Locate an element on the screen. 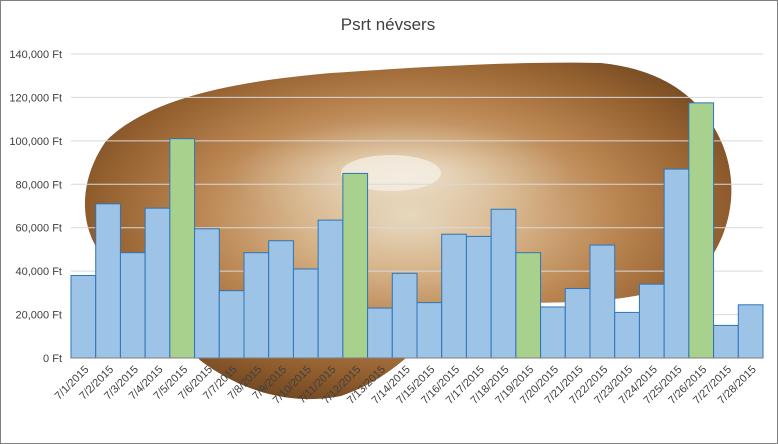  y-tick-label: 0 Ft is located at coordinates (52, 359).